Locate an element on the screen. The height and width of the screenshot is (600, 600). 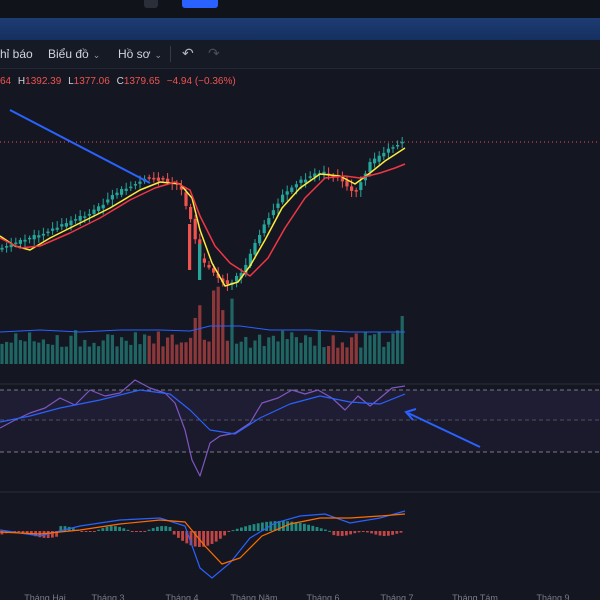
x-axis-tick-label: Tháng 4 is located at coordinates (181, 596).